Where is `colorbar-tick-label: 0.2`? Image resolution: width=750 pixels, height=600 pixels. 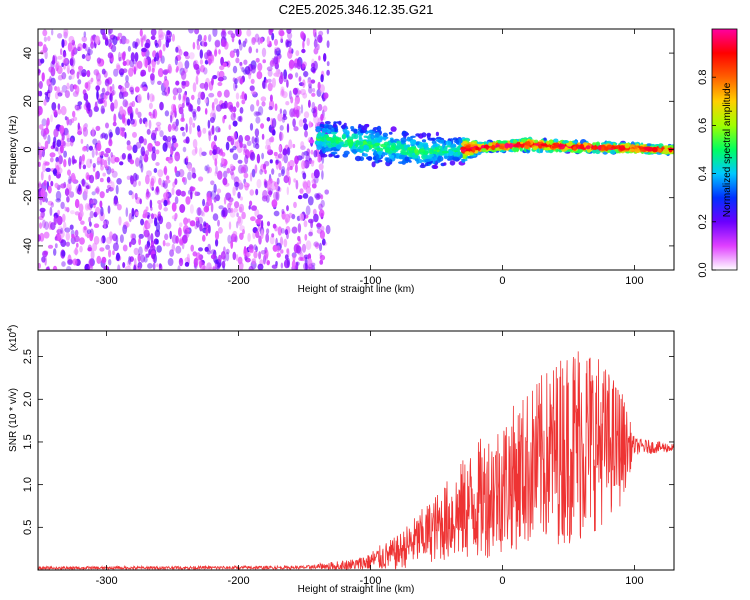 colorbar-tick-label: 0.2 is located at coordinates (703, 221).